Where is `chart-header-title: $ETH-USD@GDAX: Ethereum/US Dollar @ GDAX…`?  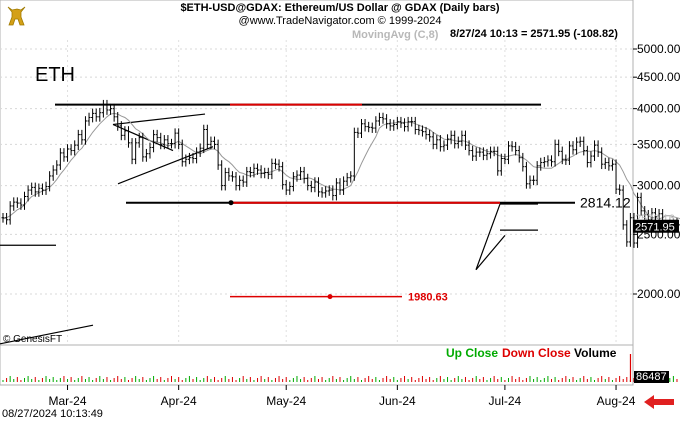
chart-header-title: $ETH-USD@GDAX: Ethereum/US Dollar @ GDAX… is located at coordinates (340, 8).